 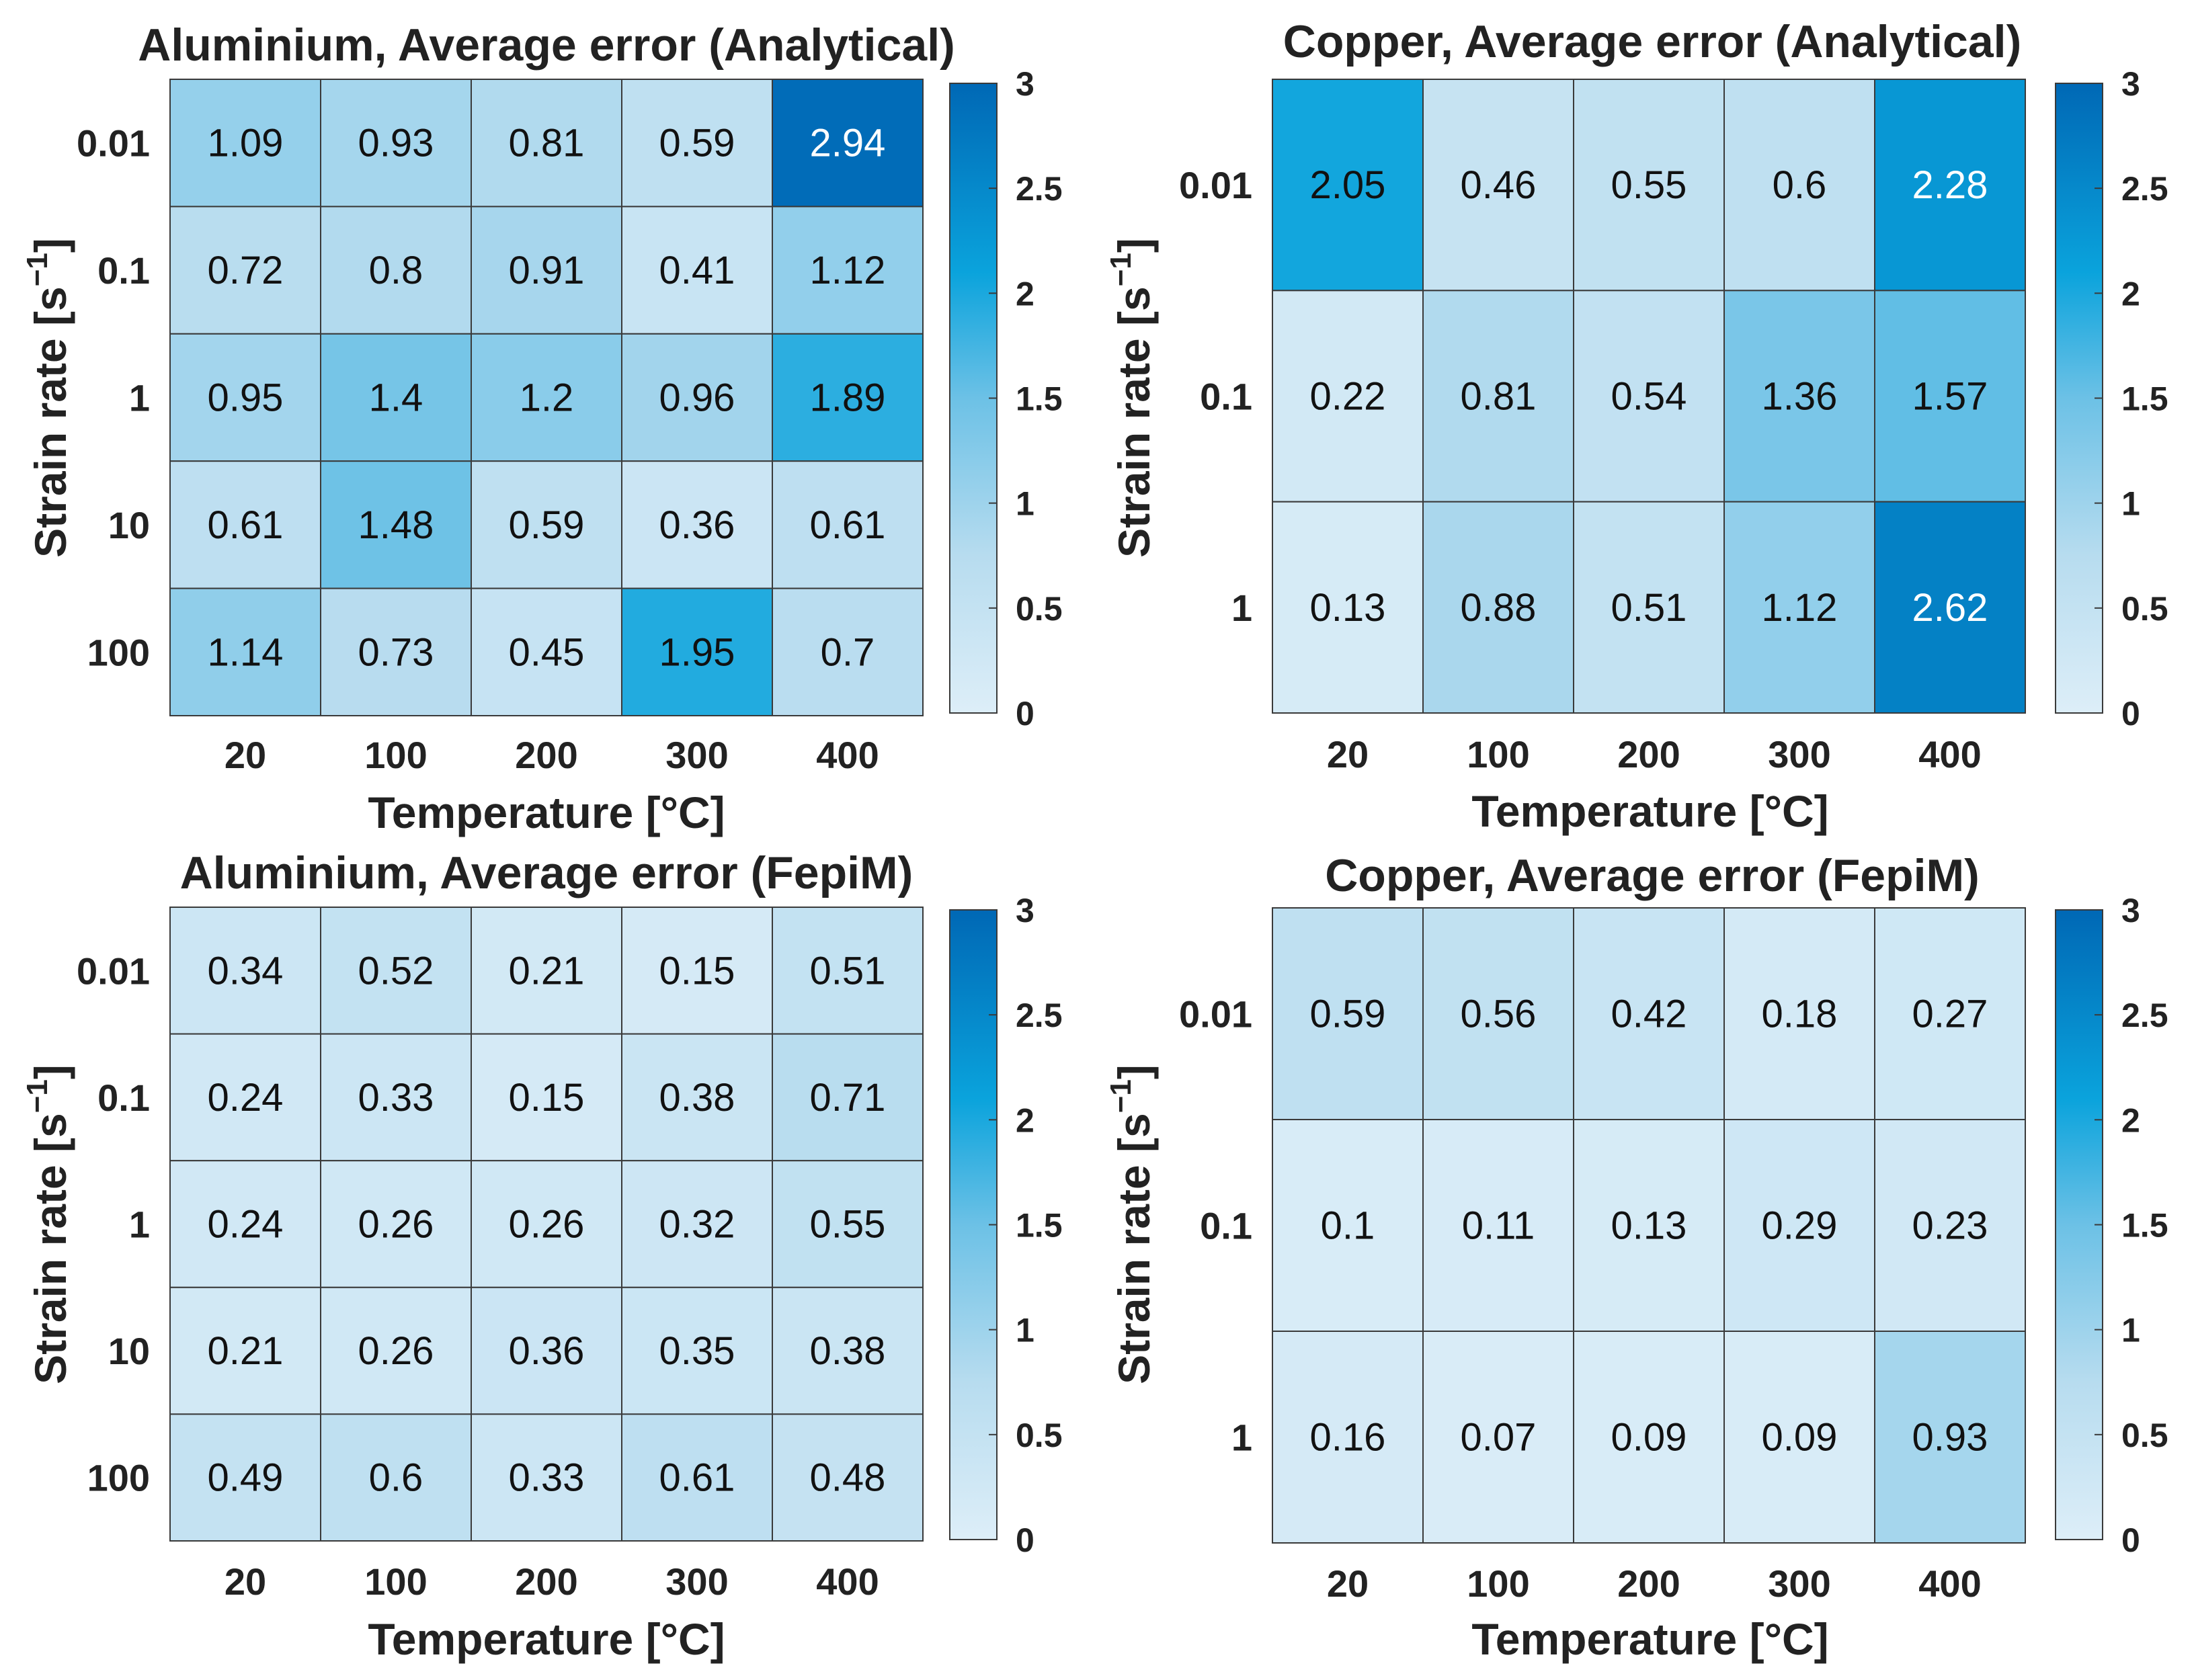 I want to click on cell-label: 1.48, so click(x=396, y=525).